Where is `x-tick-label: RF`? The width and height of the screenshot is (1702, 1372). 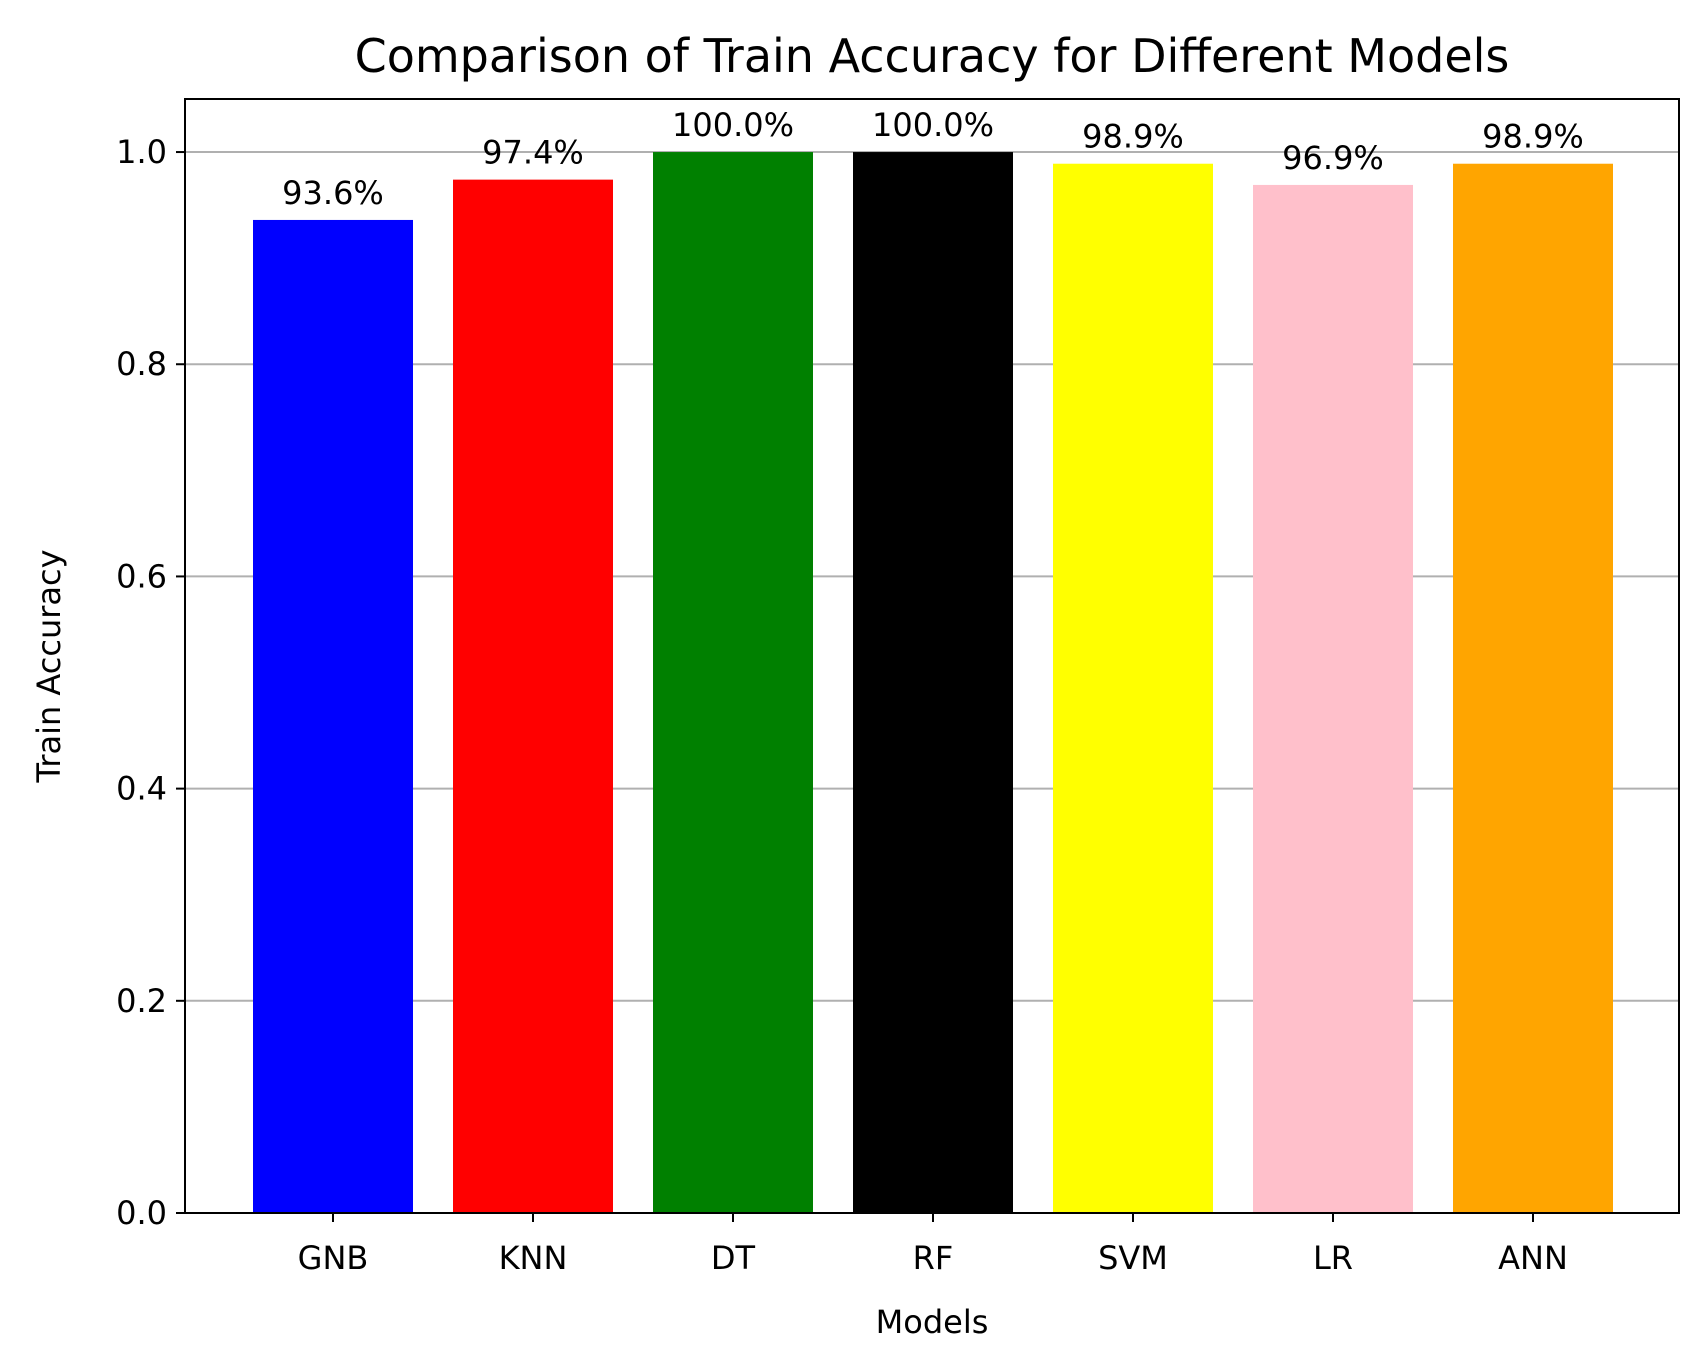
x-tick-label: RF is located at coordinates (933, 1258).